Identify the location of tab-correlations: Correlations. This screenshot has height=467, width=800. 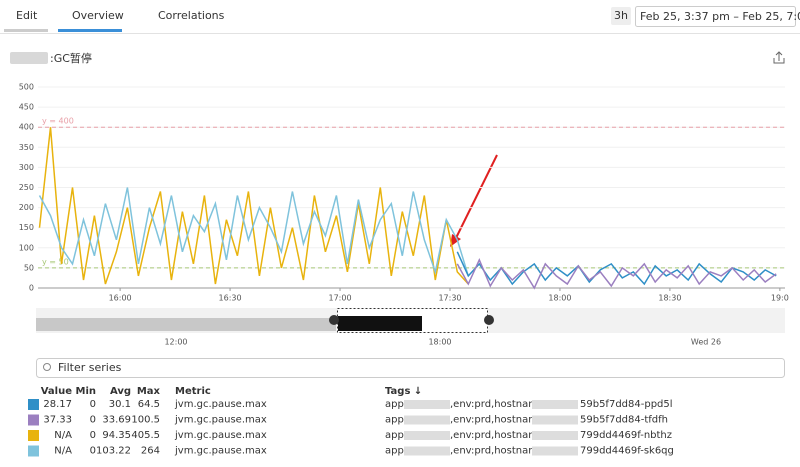
(191, 15).